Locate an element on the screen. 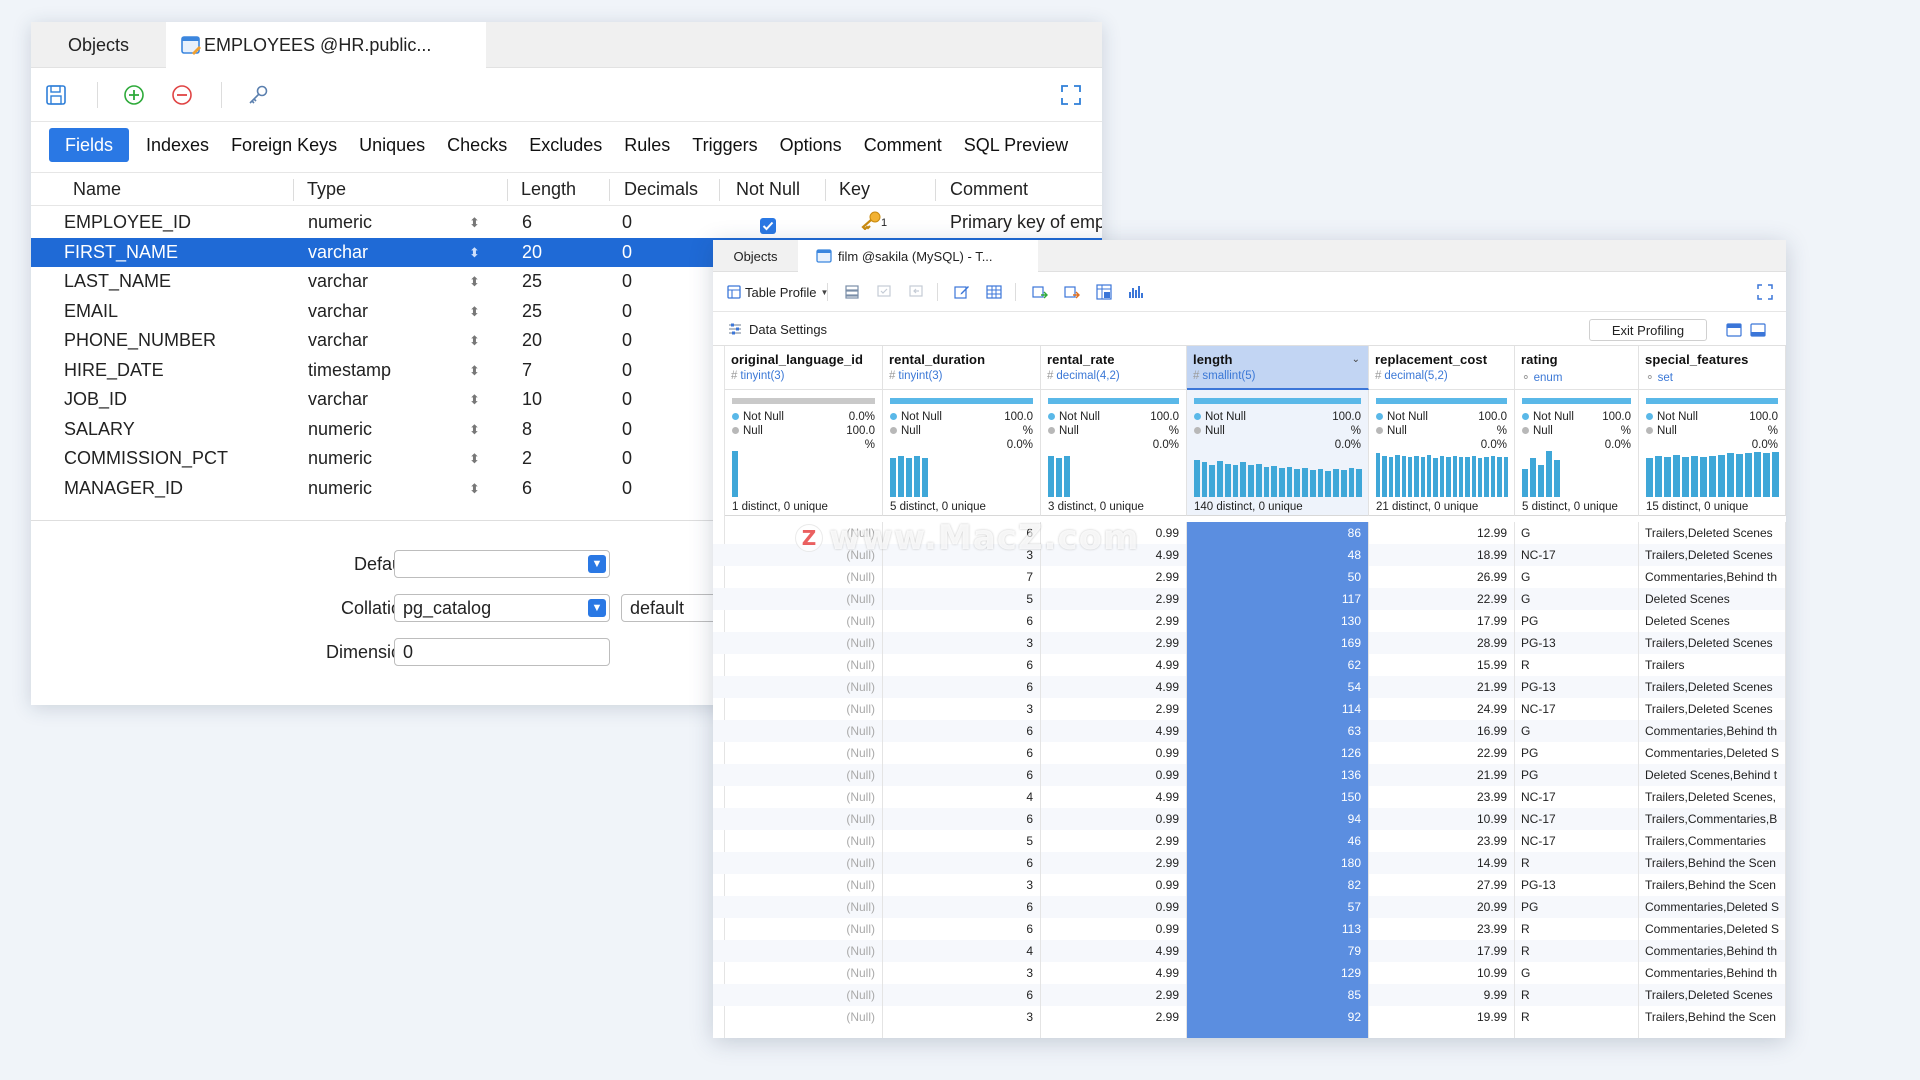 This screenshot has height=1080, width=1920. cell-replacement-cost: 12.99 is located at coordinates (1491, 533).